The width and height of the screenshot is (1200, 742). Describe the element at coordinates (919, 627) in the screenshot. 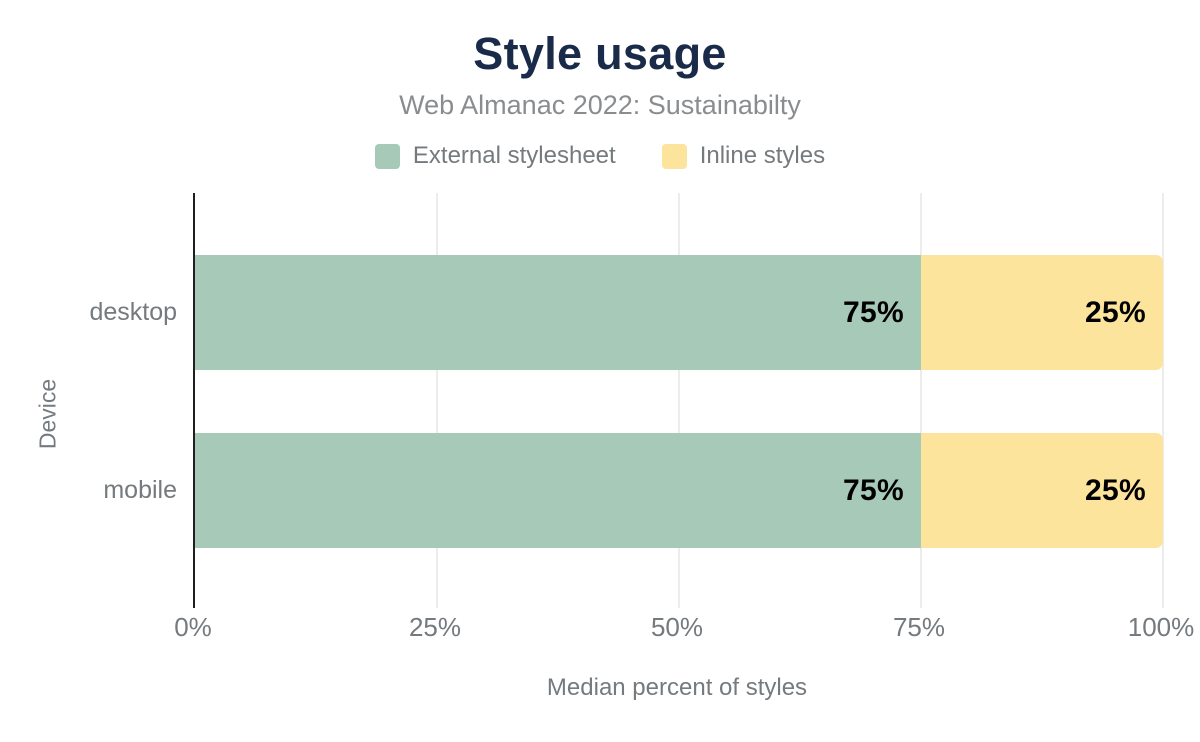

I see `x-tick-label-75: 75%` at that location.